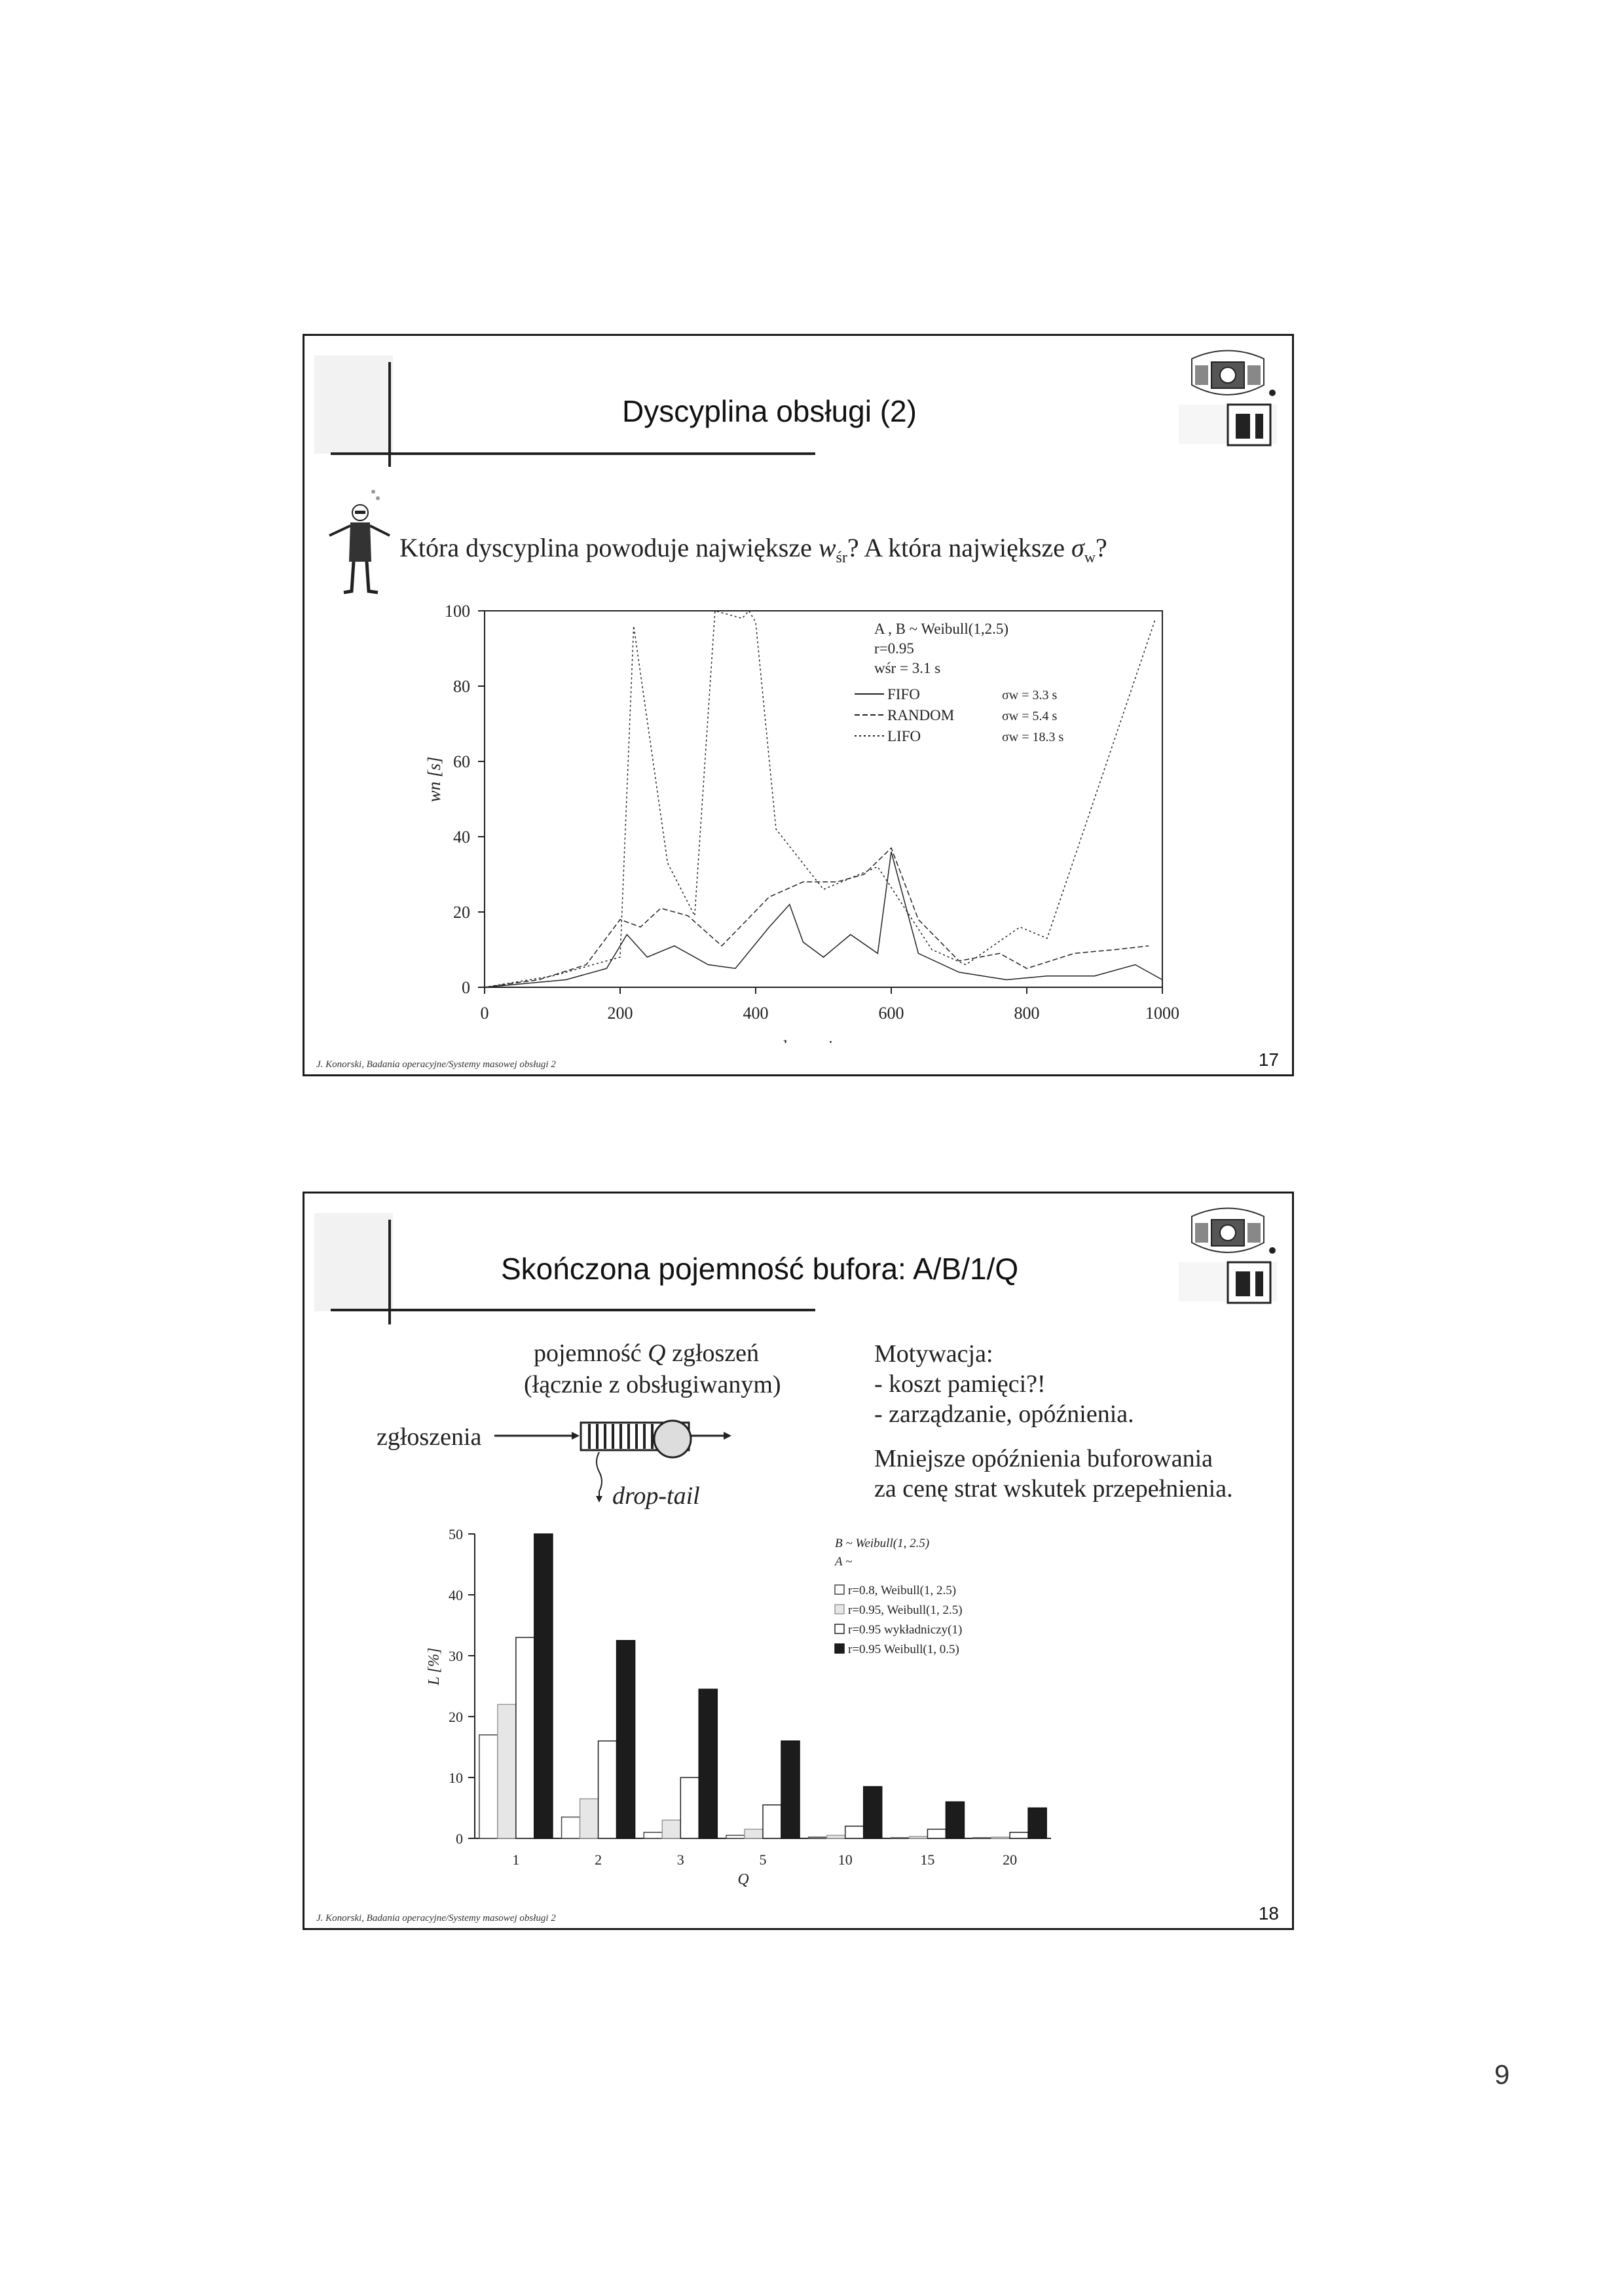 This screenshot has height=2296, width=1624. Describe the element at coordinates (920, 715) in the screenshot. I see `legend-label: RANDOM` at that location.